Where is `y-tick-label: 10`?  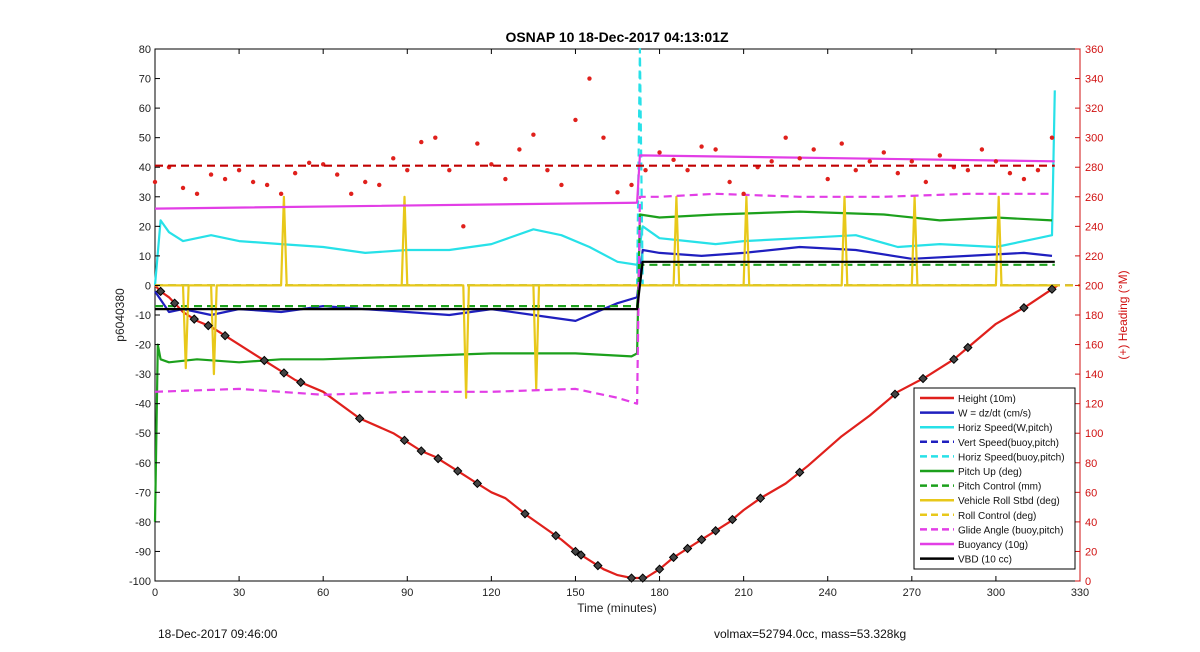
y-tick-label: 10 is located at coordinates (145, 257).